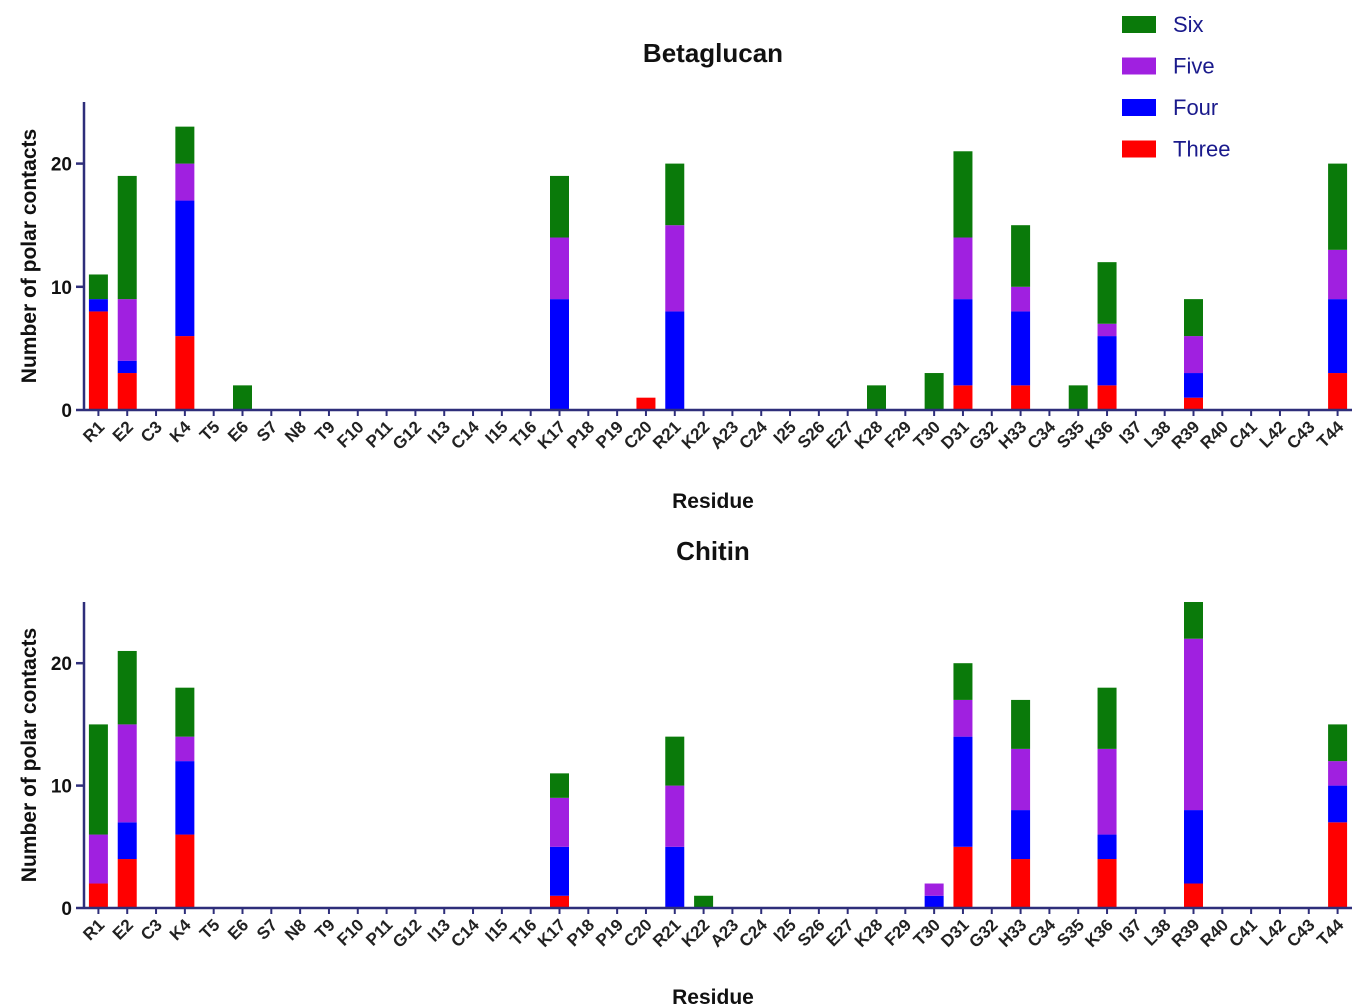 The width and height of the screenshot is (1354, 1006). What do you see at coordinates (1107, 847) in the screenshot?
I see `chitin-bar-k36-four` at bounding box center [1107, 847].